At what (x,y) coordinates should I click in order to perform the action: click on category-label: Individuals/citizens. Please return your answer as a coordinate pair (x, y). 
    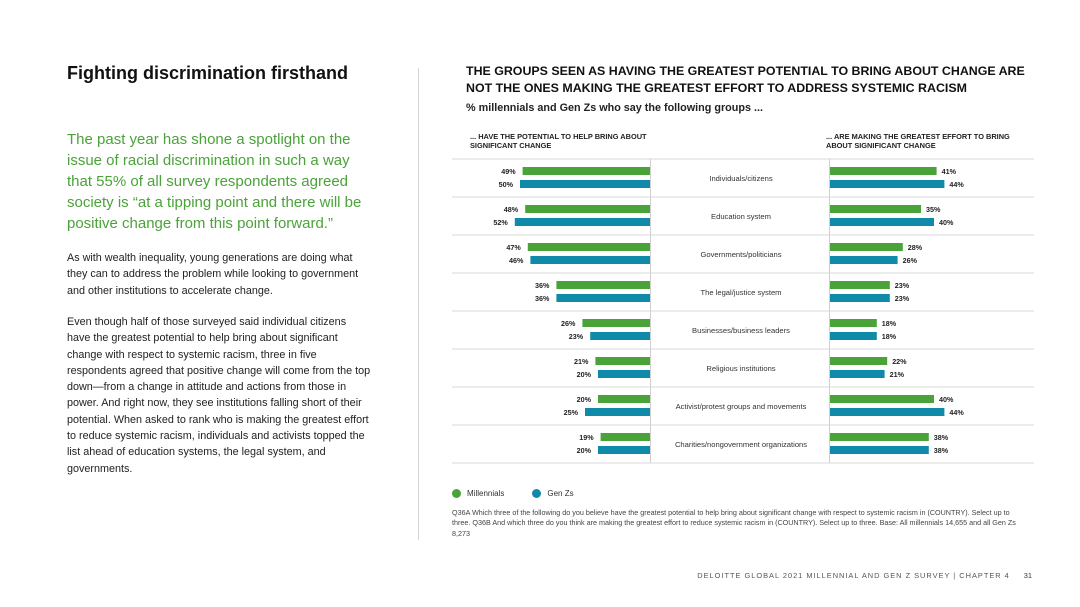
    Looking at the image, I should click on (741, 178).